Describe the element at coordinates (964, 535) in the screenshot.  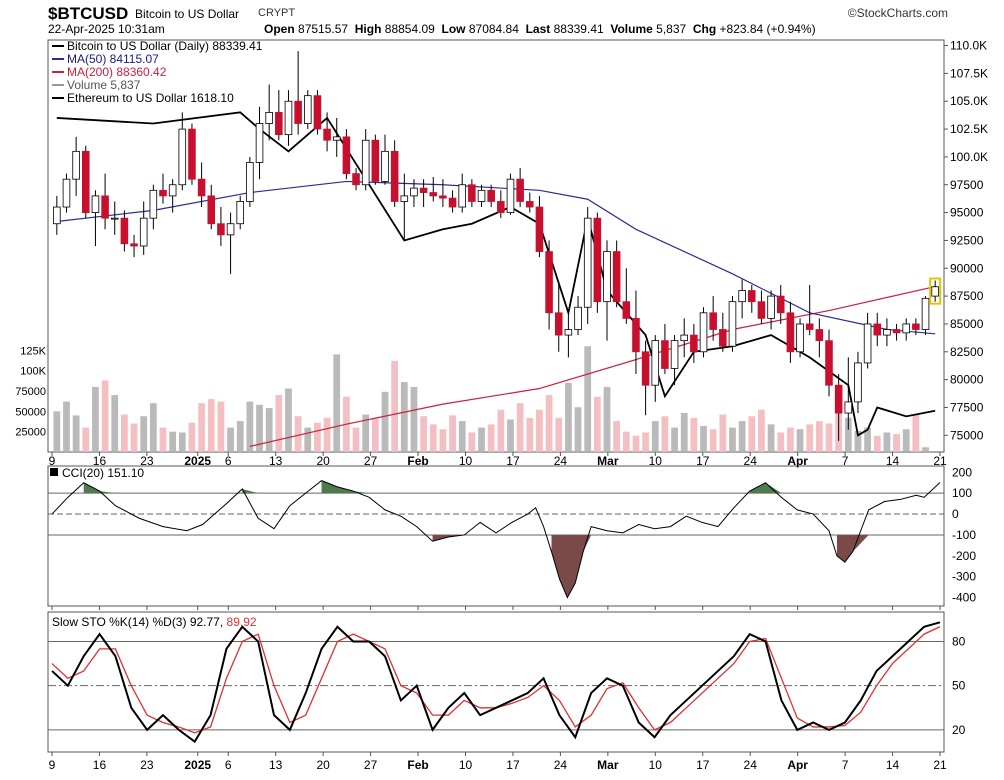
I see `cci-y-tick-label: -100` at that location.